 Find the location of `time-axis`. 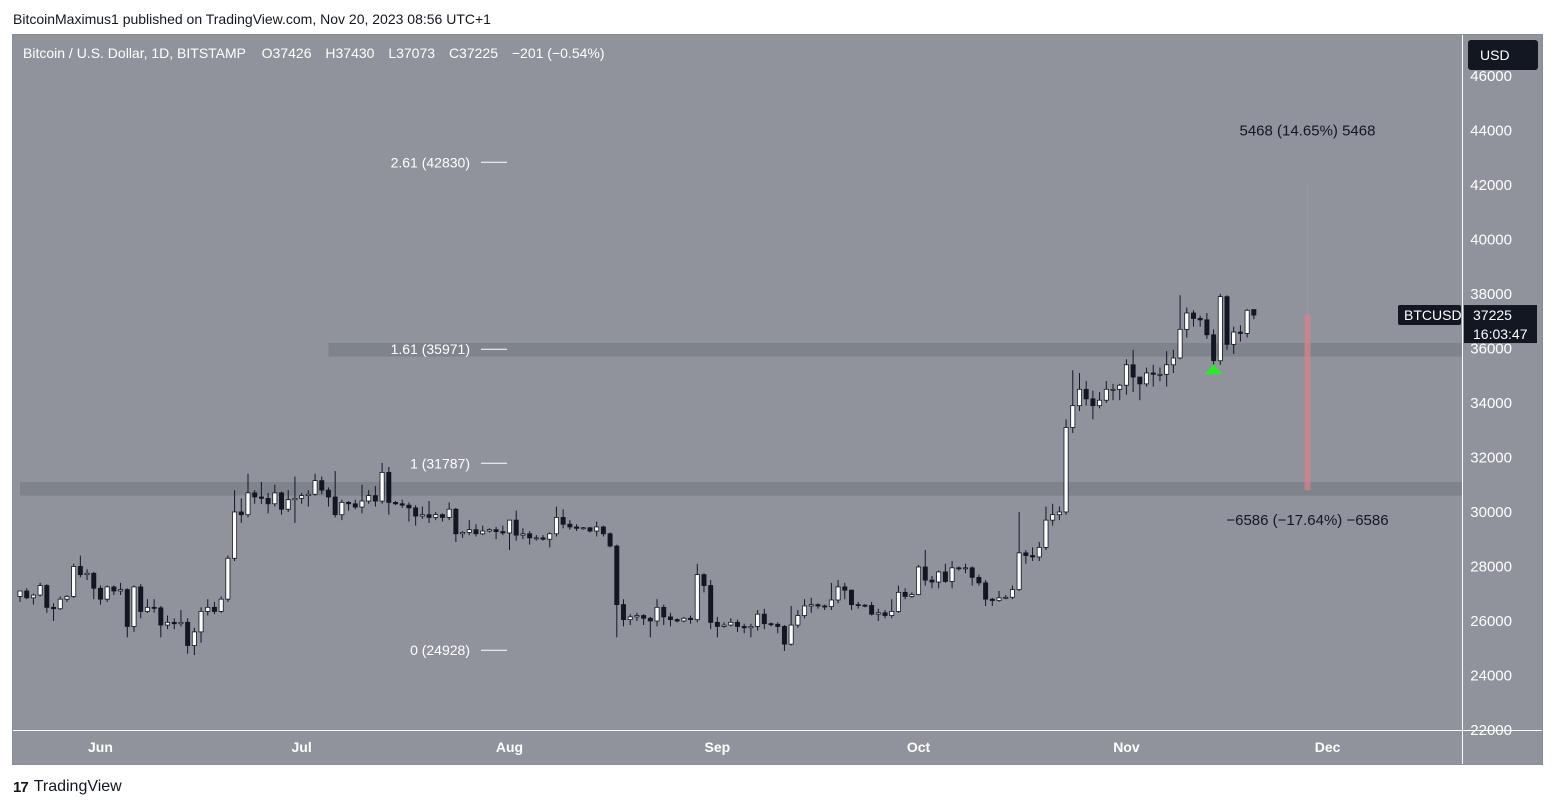

time-axis is located at coordinates (777, 747).